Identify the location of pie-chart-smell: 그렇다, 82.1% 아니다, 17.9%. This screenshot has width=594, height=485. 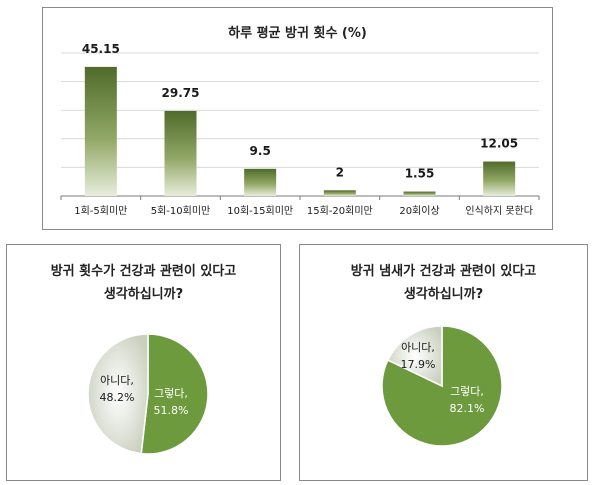
(442, 386).